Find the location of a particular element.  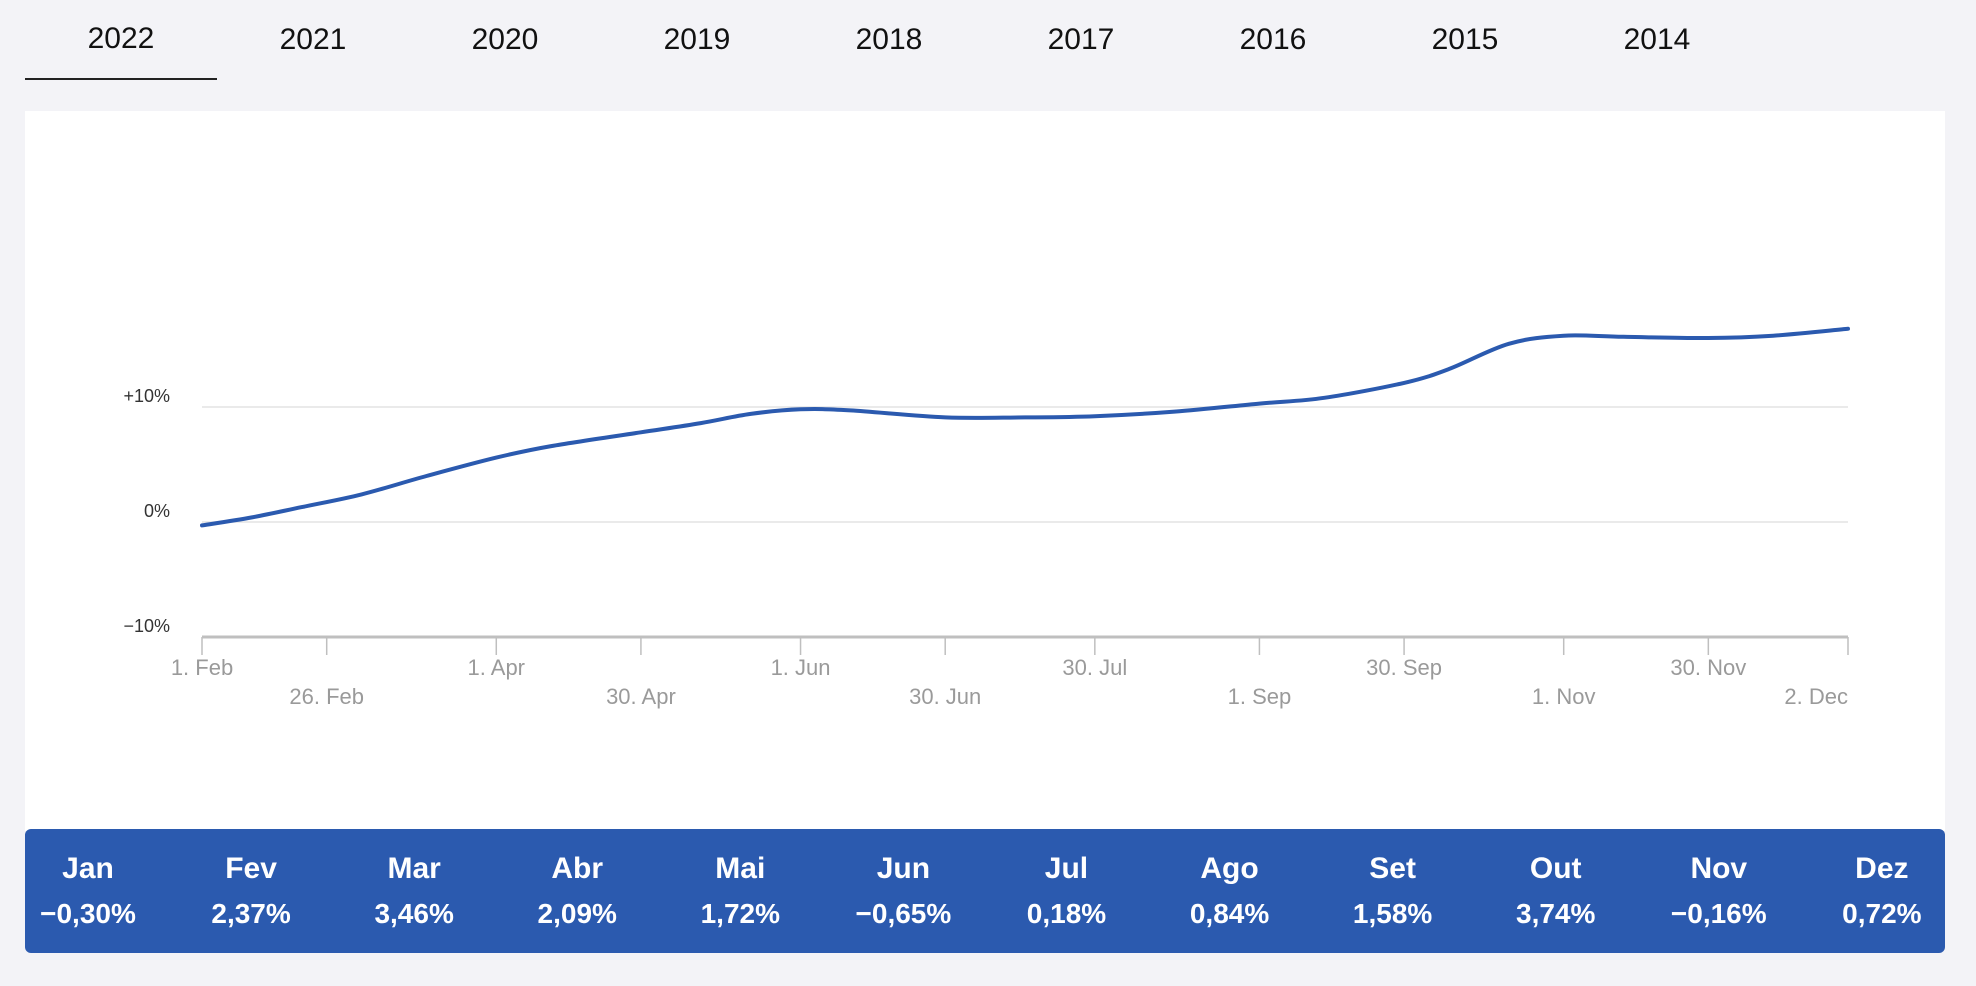

tab-2020: 2020 is located at coordinates (505, 39).